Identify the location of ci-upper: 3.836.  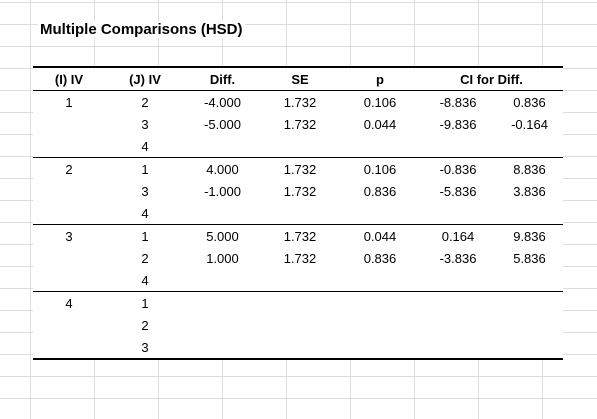
(529, 191).